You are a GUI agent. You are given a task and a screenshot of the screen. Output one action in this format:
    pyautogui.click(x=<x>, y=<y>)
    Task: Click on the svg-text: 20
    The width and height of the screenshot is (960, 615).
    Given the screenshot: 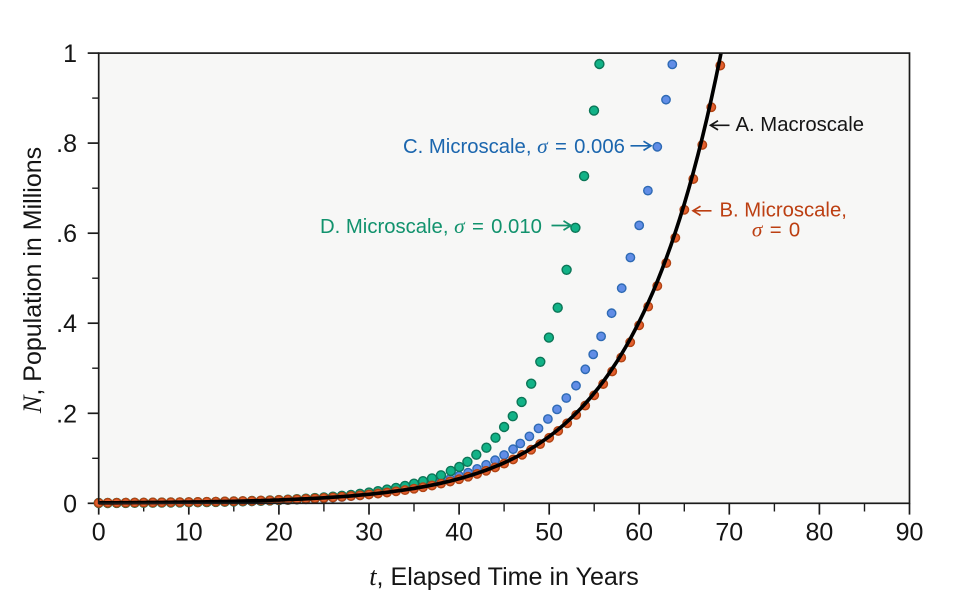 What is the action you would take?
    pyautogui.click(x=279, y=533)
    